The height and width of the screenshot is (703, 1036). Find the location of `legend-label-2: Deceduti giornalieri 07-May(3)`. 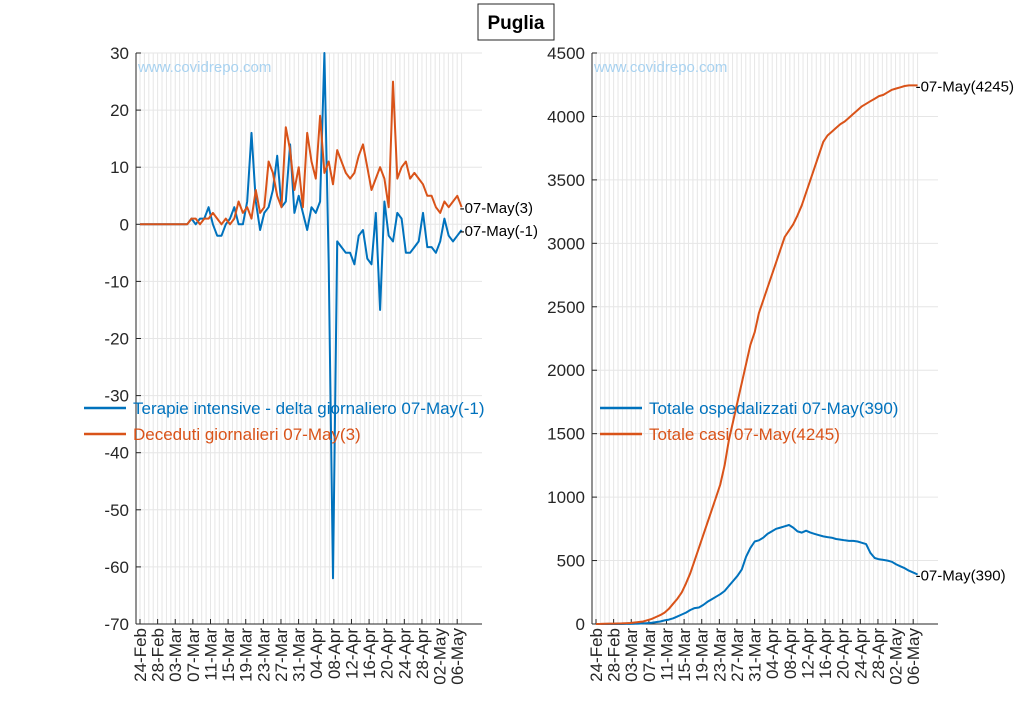

legend-label-2: Deceduti giornalieri 07-May(3) is located at coordinates (247, 434).